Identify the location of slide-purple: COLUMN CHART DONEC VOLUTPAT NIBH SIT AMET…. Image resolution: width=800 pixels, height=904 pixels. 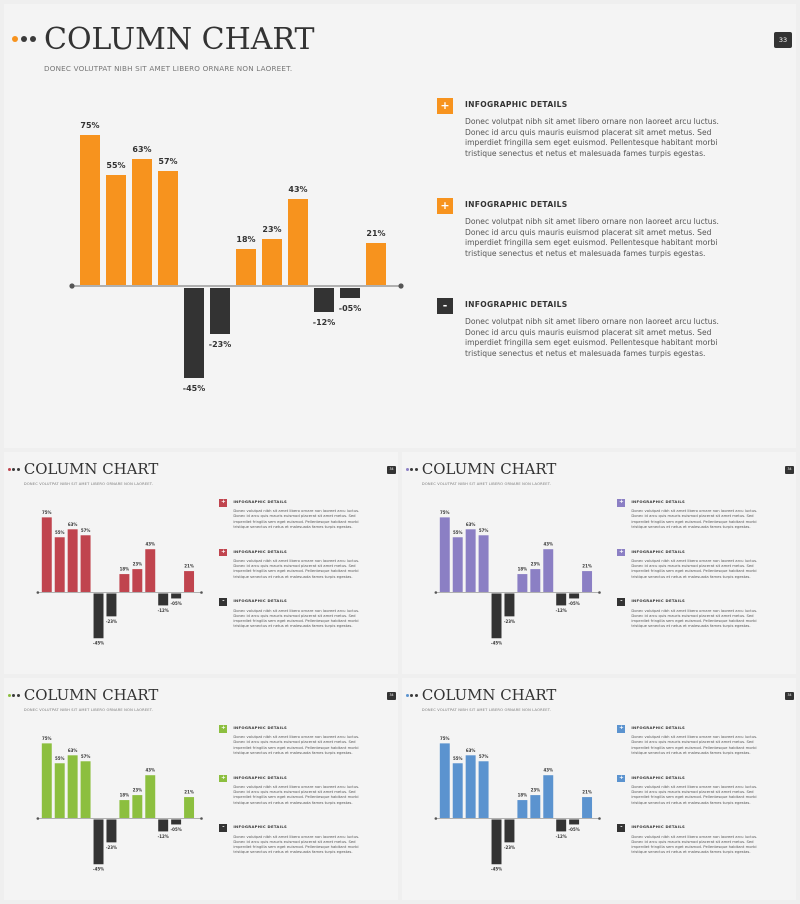
(599, 563).